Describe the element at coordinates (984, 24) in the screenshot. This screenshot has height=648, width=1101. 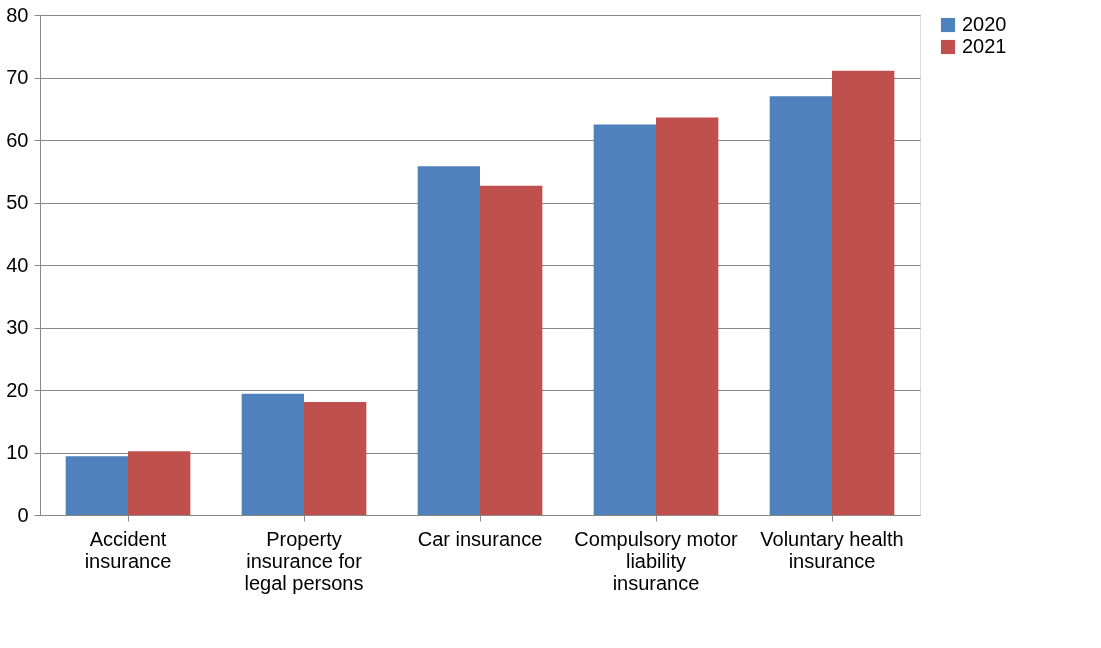
I see `legend-label: 2020` at that location.